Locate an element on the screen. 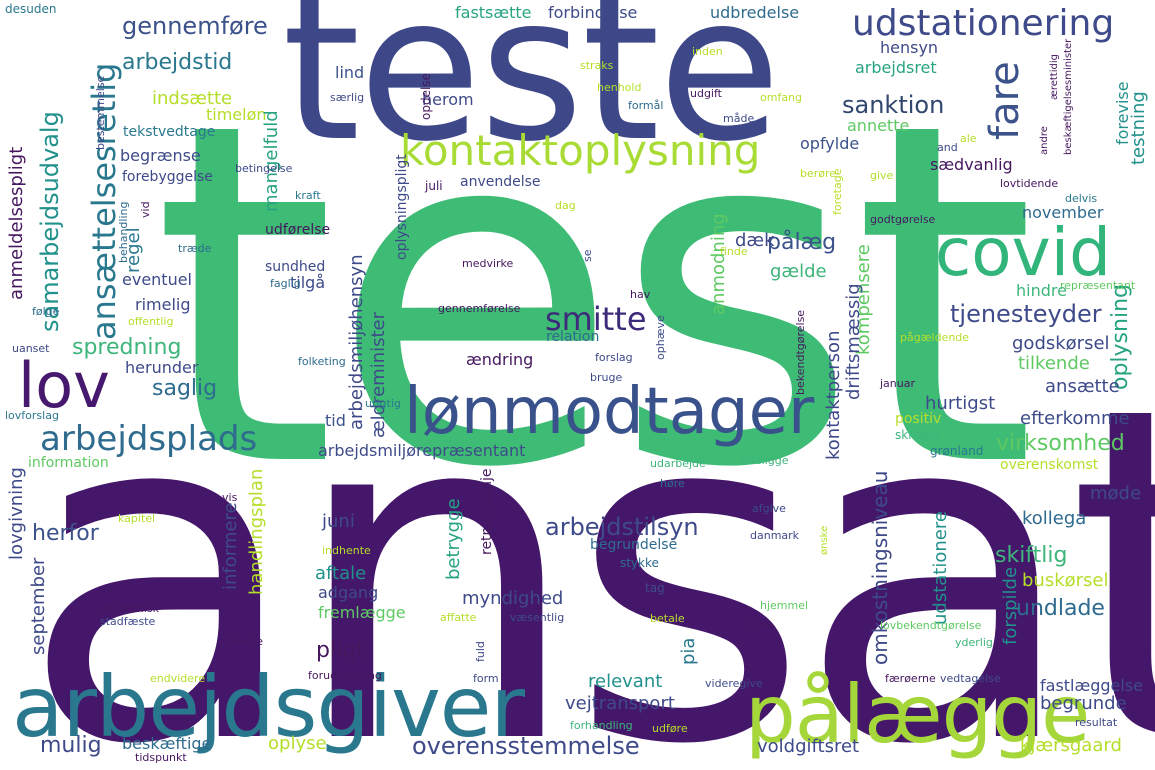  cloud-word-saedvanlig: sædvanlig is located at coordinates (971, 164).